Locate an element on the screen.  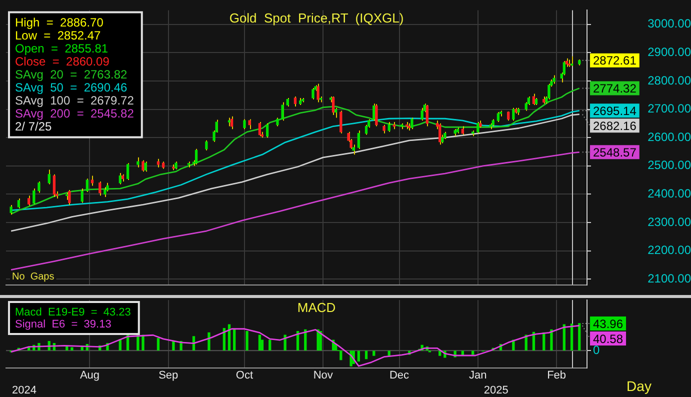
chart-title: MACD is located at coordinates (316, 308).